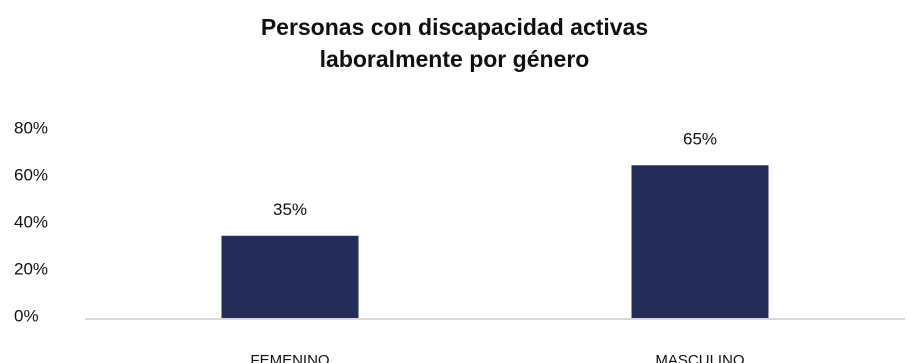  I want to click on bar-masculino, so click(700, 241).